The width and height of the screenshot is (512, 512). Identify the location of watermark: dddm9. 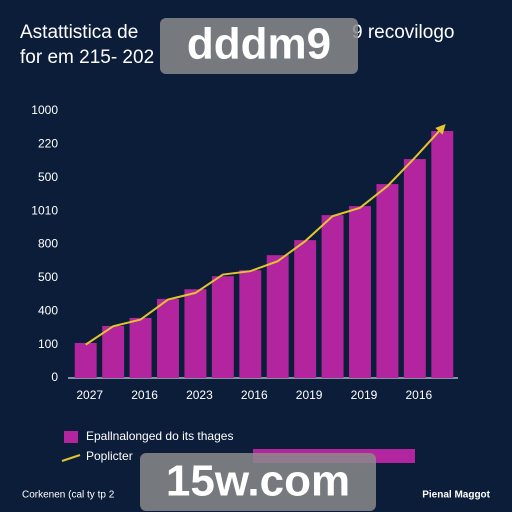
(259, 44).